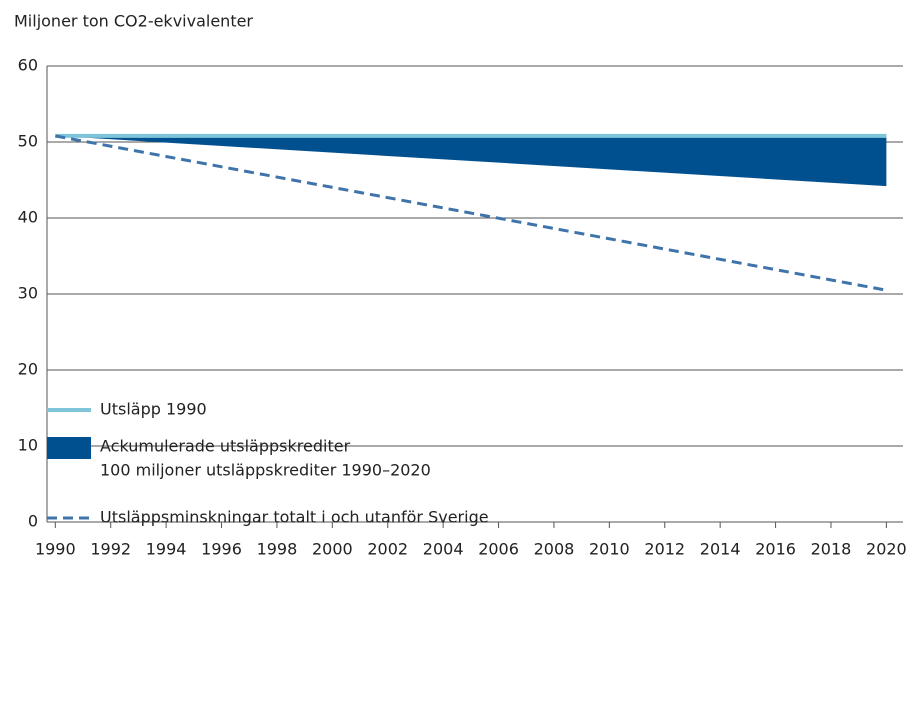 This screenshot has height=727, width=916. Describe the element at coordinates (69, 448) in the screenshot. I see `legend-swatch` at that location.